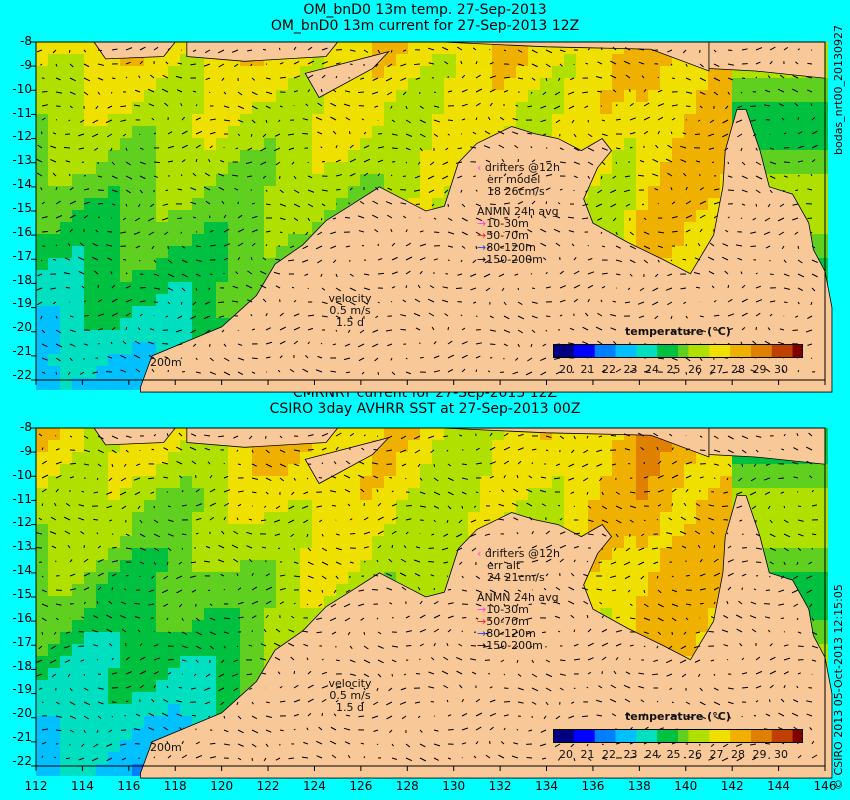  I want to click on lon-tick-label: 132, so click(500, 786).